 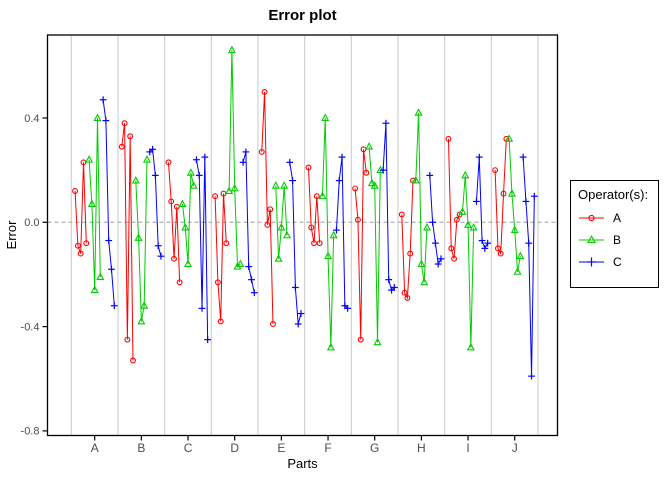 What do you see at coordinates (467, 448) in the screenshot?
I see `x-axis-tick-label-i: I` at bounding box center [467, 448].